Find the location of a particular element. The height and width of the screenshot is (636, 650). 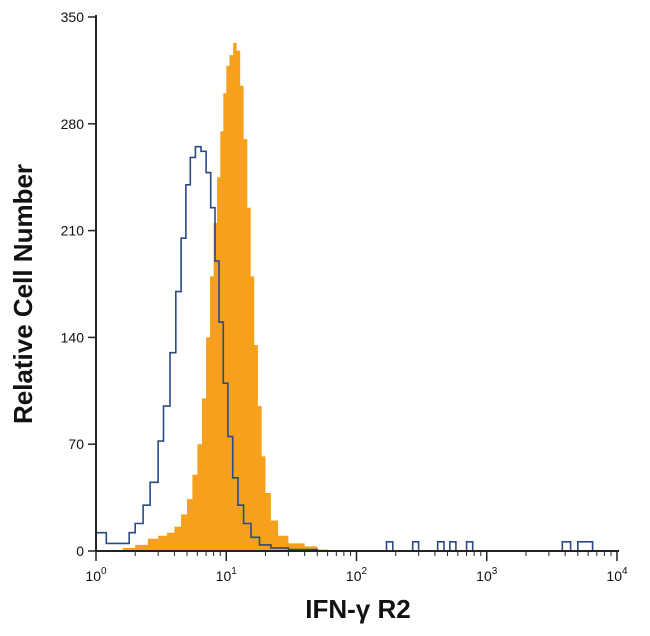

y-tick-label: 280 is located at coordinates (73, 124).